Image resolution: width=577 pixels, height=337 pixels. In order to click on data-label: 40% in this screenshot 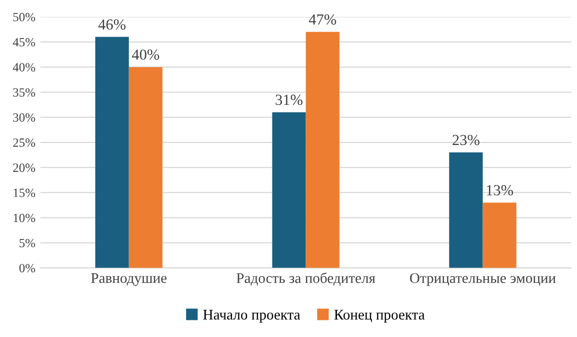, I will do `click(146, 54)`.